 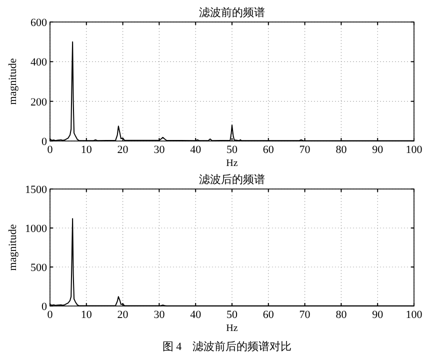 I want to click on caption: 图 4 滤波前后的频谱对比, so click(x=227, y=346).